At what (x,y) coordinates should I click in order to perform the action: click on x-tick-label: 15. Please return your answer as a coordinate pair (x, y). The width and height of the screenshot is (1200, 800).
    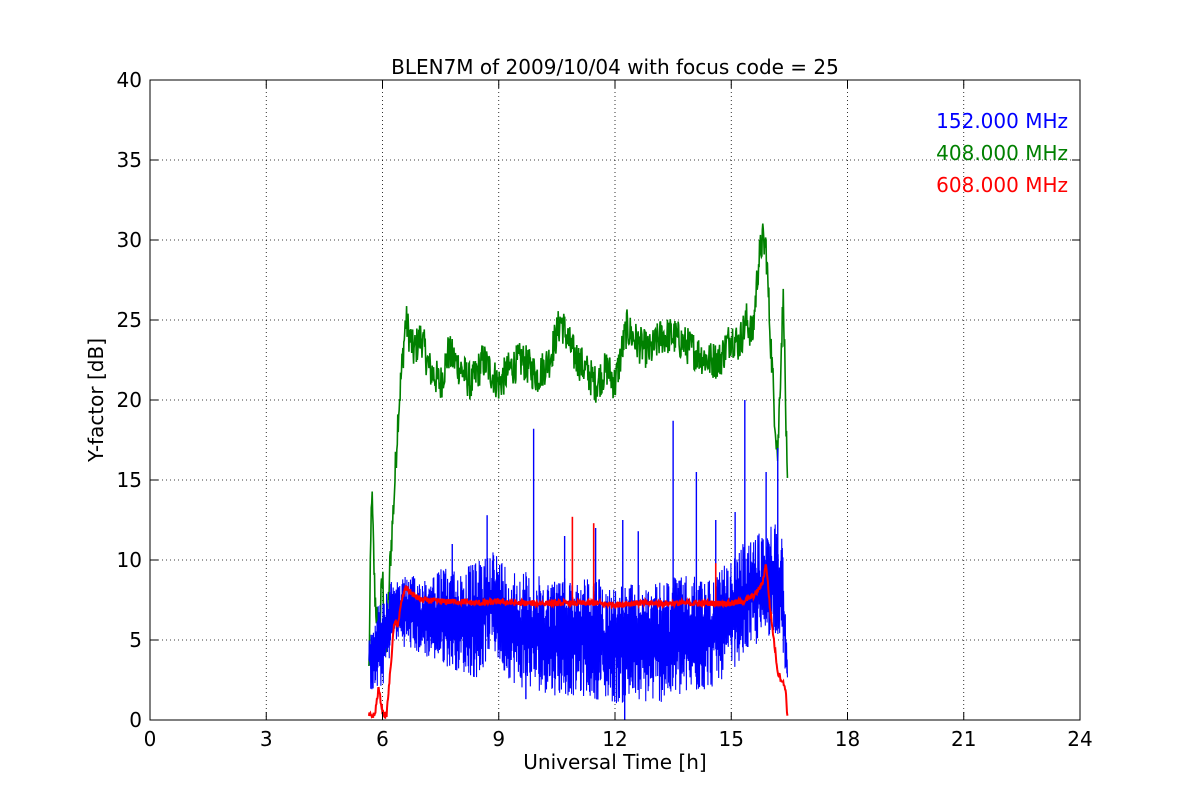
    Looking at the image, I should click on (731, 739).